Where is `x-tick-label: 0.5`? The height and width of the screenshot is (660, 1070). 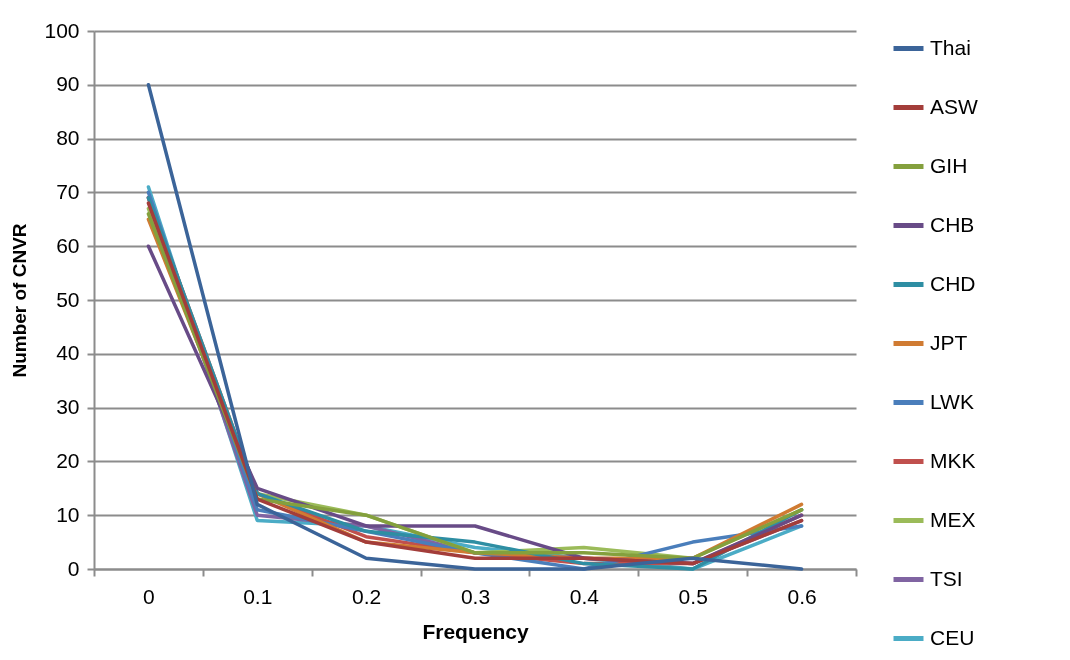 x-tick-label: 0.5 is located at coordinates (693, 596).